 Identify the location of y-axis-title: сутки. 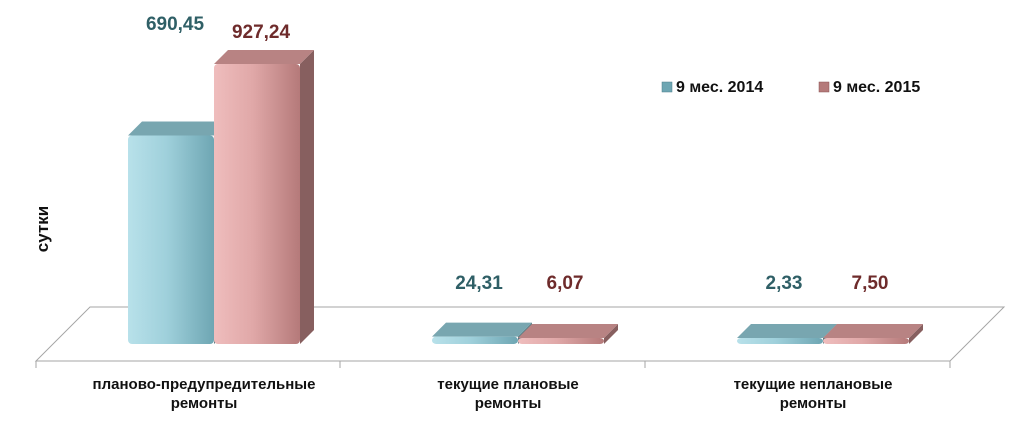
(42, 229).